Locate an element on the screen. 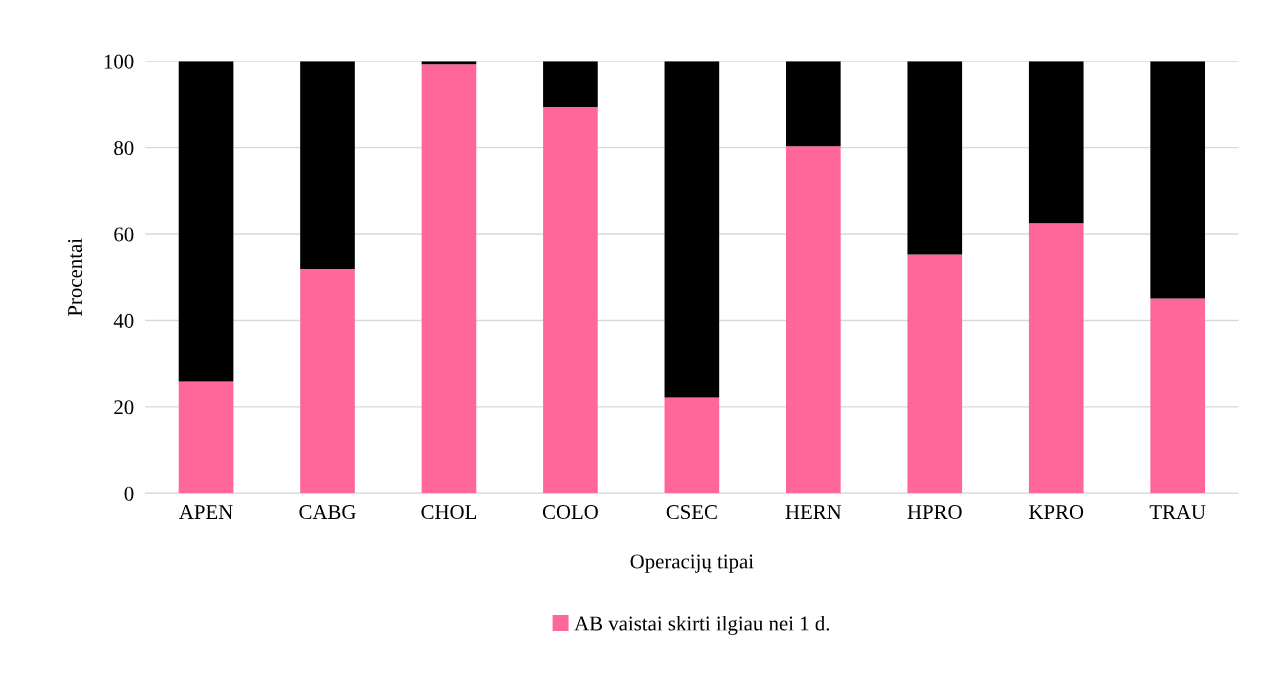 The height and width of the screenshot is (673, 1286). y-tick-label: 20 is located at coordinates (124, 407).